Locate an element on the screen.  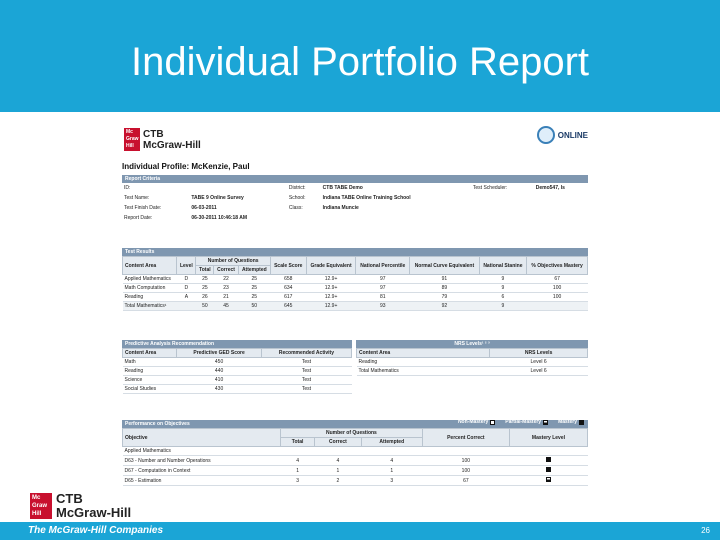
criteria-label: Test Scheduler: is located at coordinates (490, 188).